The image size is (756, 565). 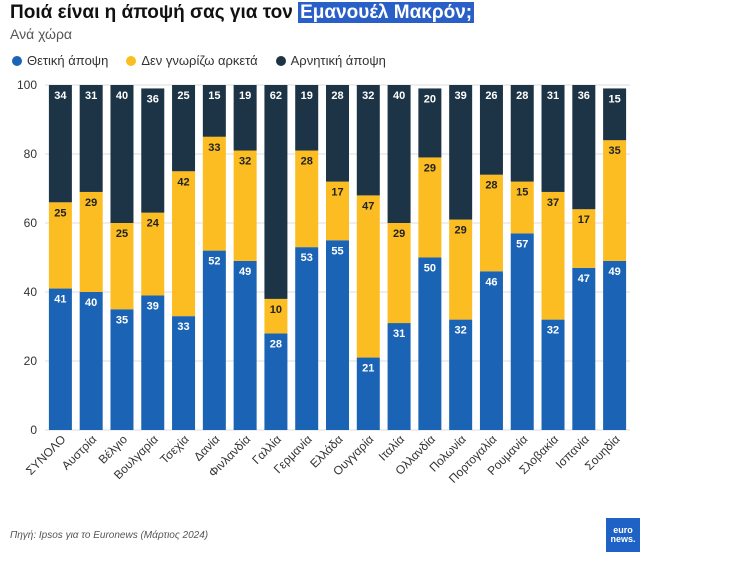 What do you see at coordinates (337, 193) in the screenshot?
I see `data-label: 17` at bounding box center [337, 193].